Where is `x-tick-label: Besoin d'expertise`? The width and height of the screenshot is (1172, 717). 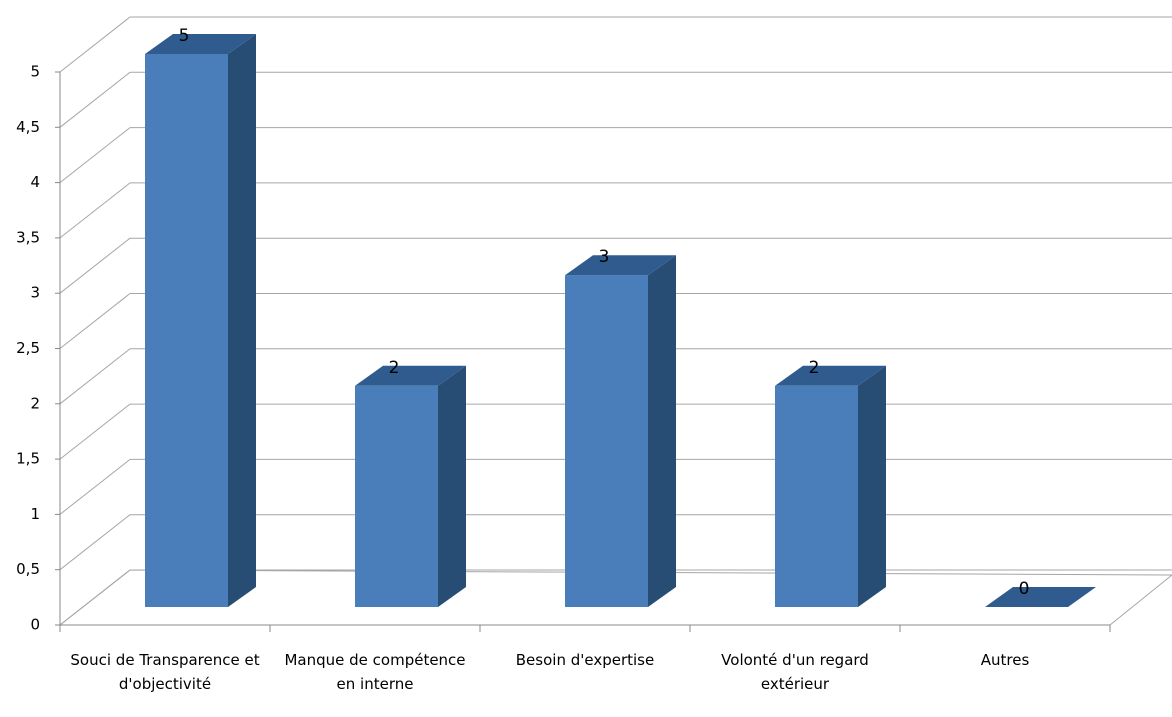 x-tick-label: Besoin d'expertise is located at coordinates (585, 660).